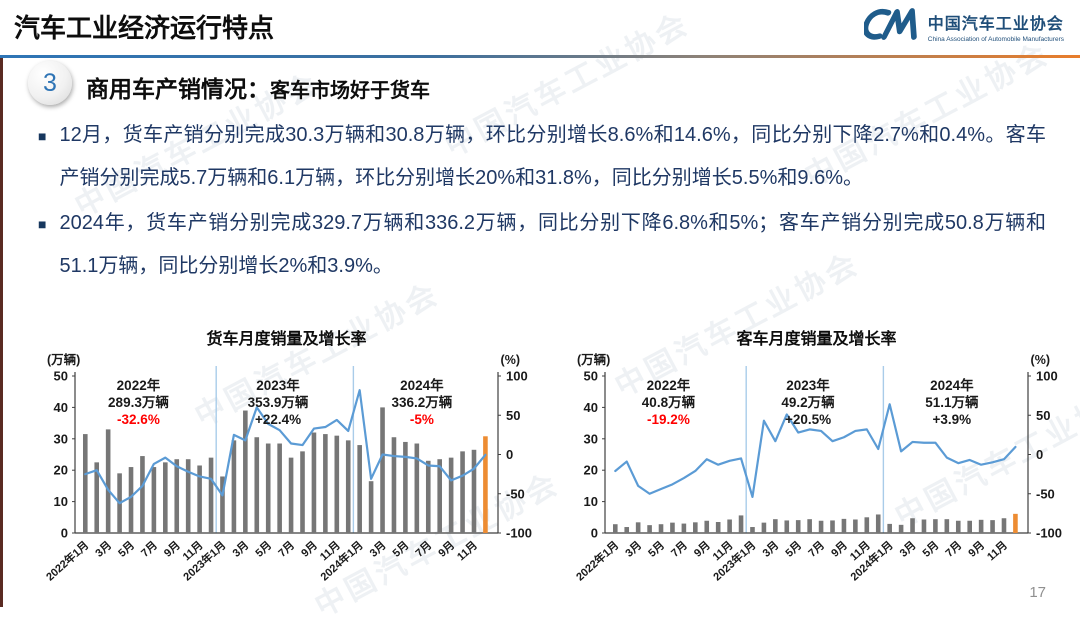  Describe the element at coordinates (509, 454) in the screenshot. I see `right-axis-tick-label: 0` at that location.